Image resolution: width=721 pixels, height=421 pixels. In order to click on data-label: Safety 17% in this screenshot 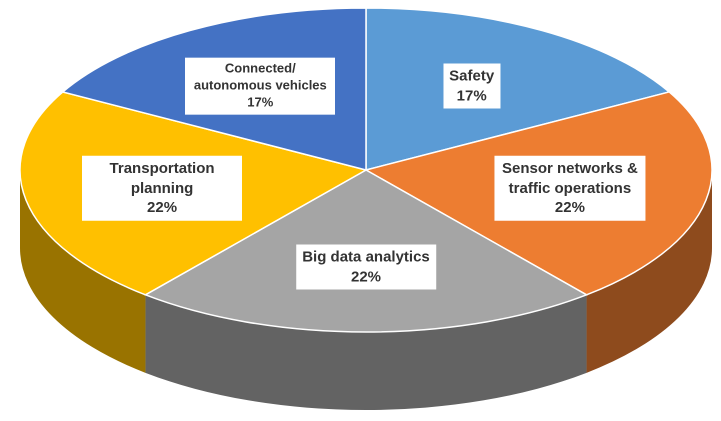, I will do `click(472, 86)`.